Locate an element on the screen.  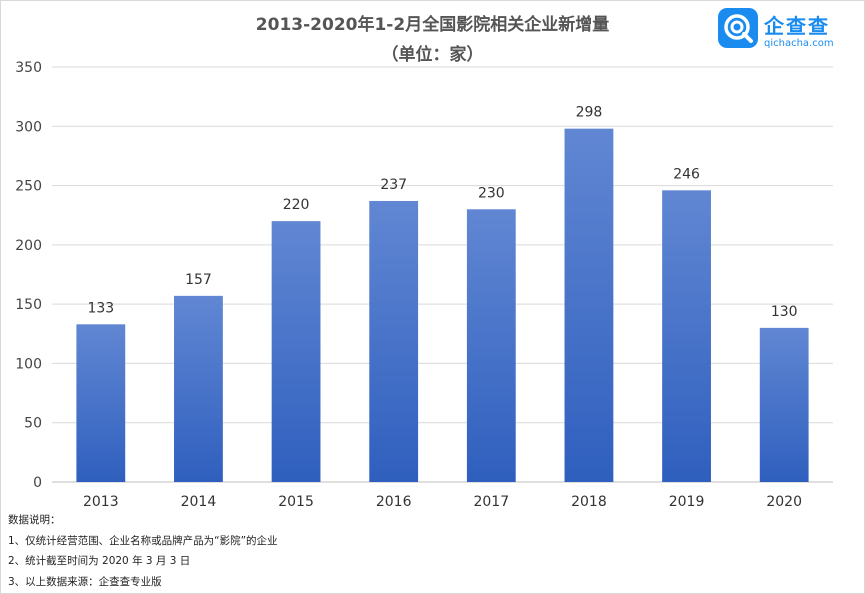
brand-logo: 企查查 qichacha.com is located at coordinates (783, 30).